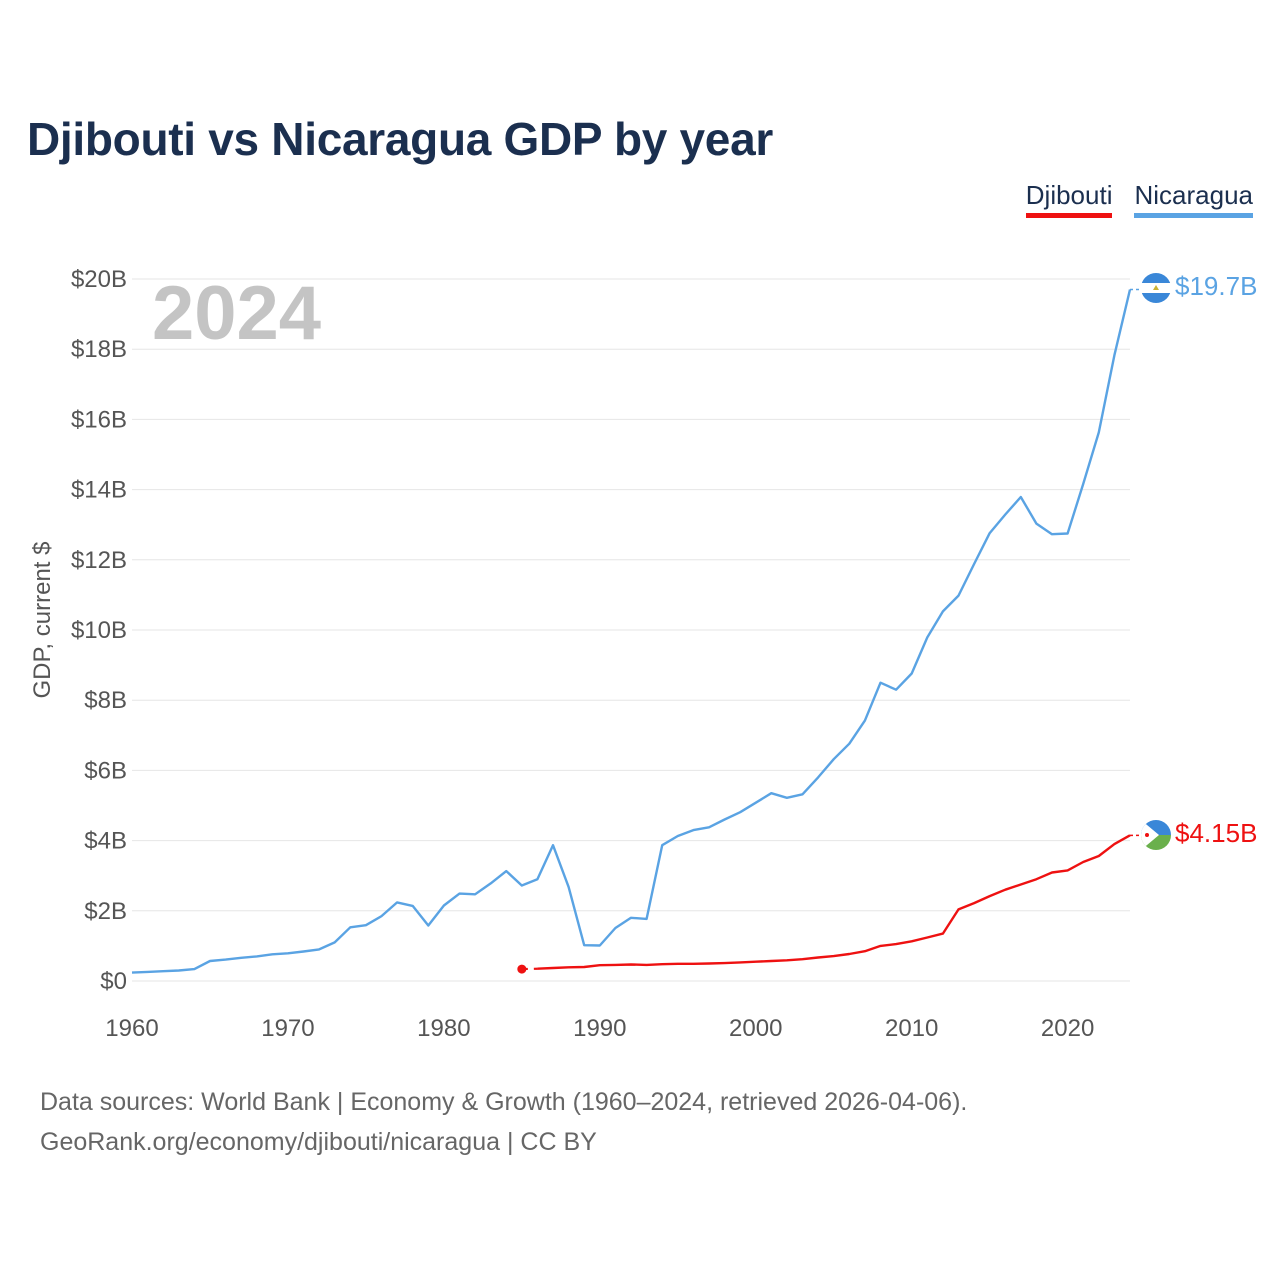 This screenshot has width=1280, height=1280. What do you see at coordinates (755, 1028) in the screenshot?
I see `x-tick-label: 2000` at bounding box center [755, 1028].